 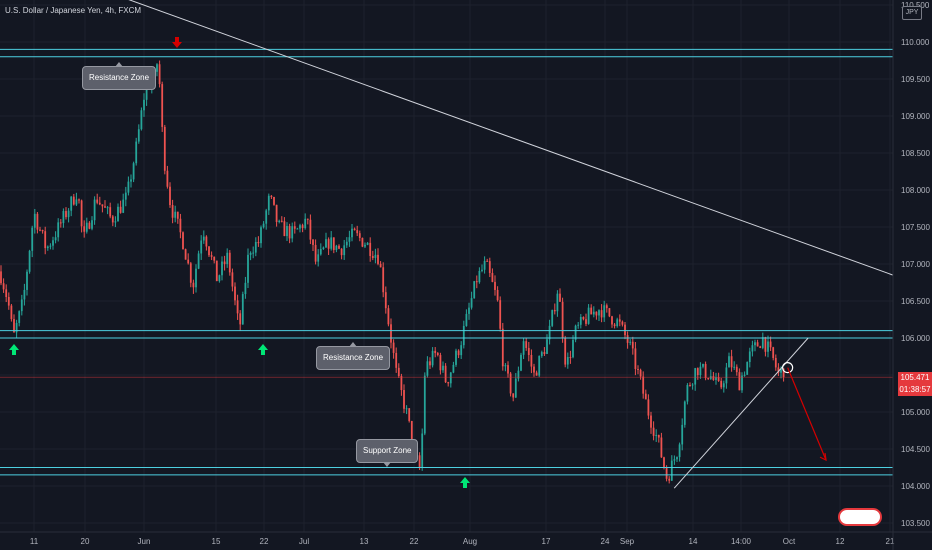 What do you see at coordinates (915, 5) in the screenshot?
I see `price-tick-label: 110.500` at bounding box center [915, 5].